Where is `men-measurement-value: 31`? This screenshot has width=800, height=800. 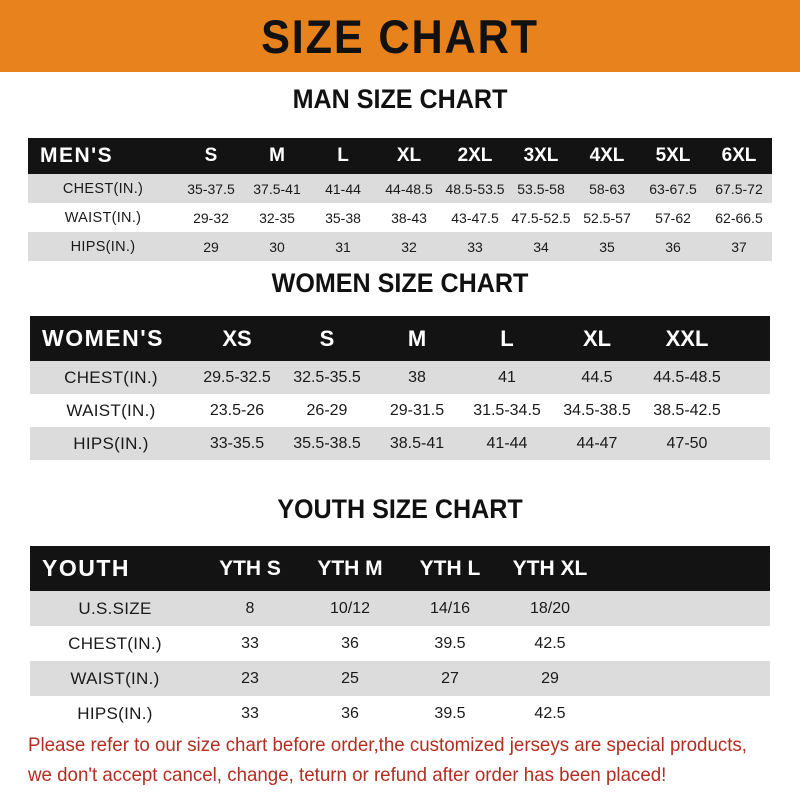
men-measurement-value: 31 is located at coordinates (343, 246).